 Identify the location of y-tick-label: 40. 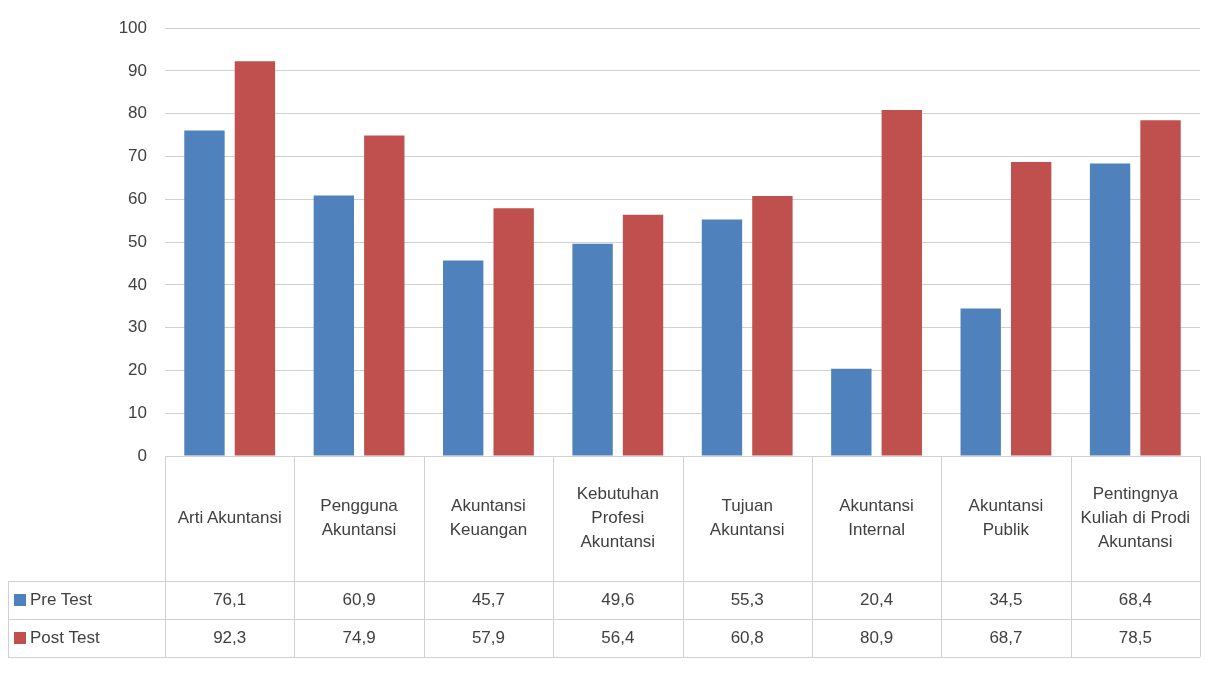
(137, 284).